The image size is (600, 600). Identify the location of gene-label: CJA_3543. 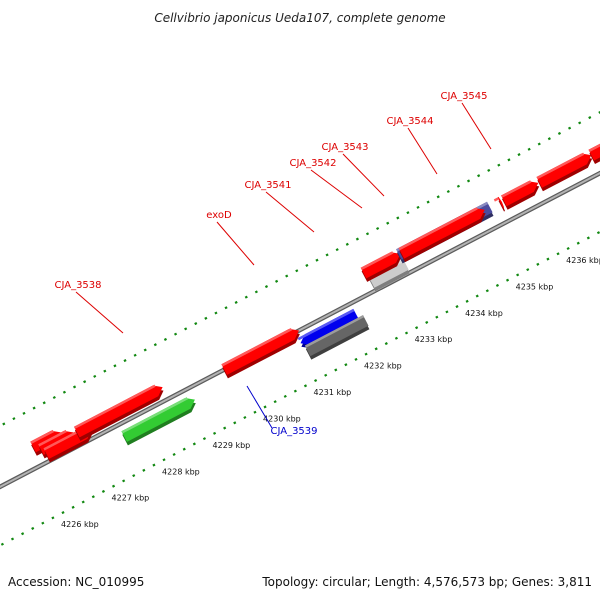
(344, 147).